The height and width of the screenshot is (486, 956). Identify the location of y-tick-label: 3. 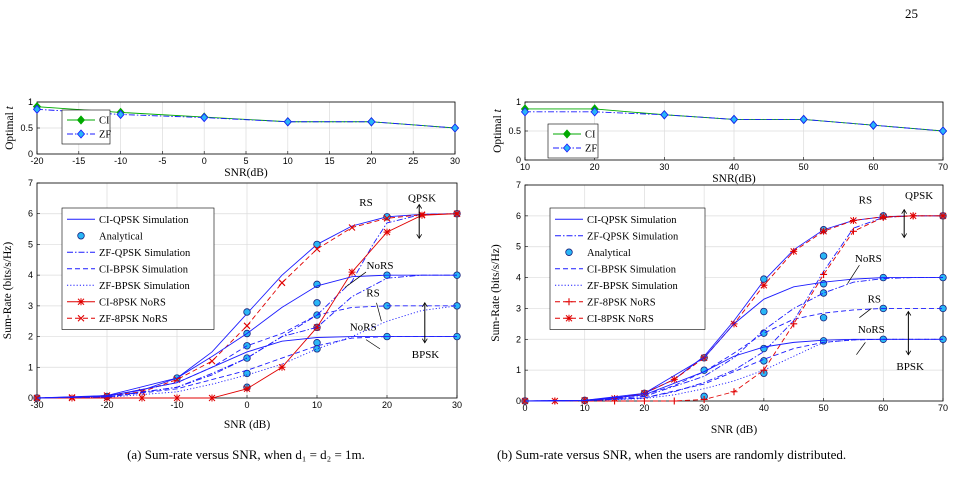
(518, 308).